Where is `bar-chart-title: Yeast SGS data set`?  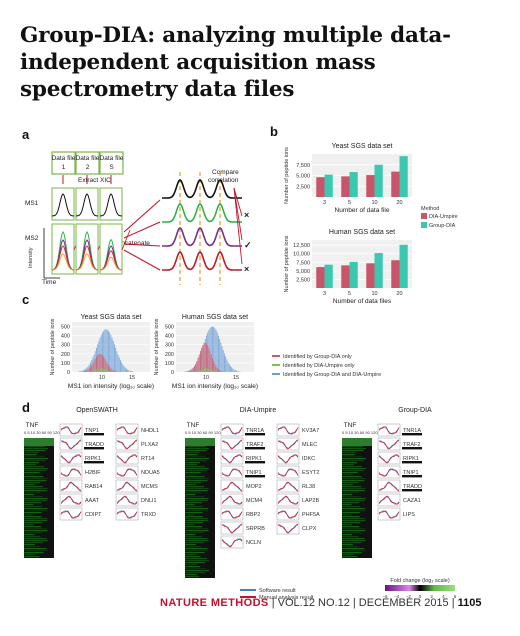 bar-chart-title: Yeast SGS data set is located at coordinates (362, 146).